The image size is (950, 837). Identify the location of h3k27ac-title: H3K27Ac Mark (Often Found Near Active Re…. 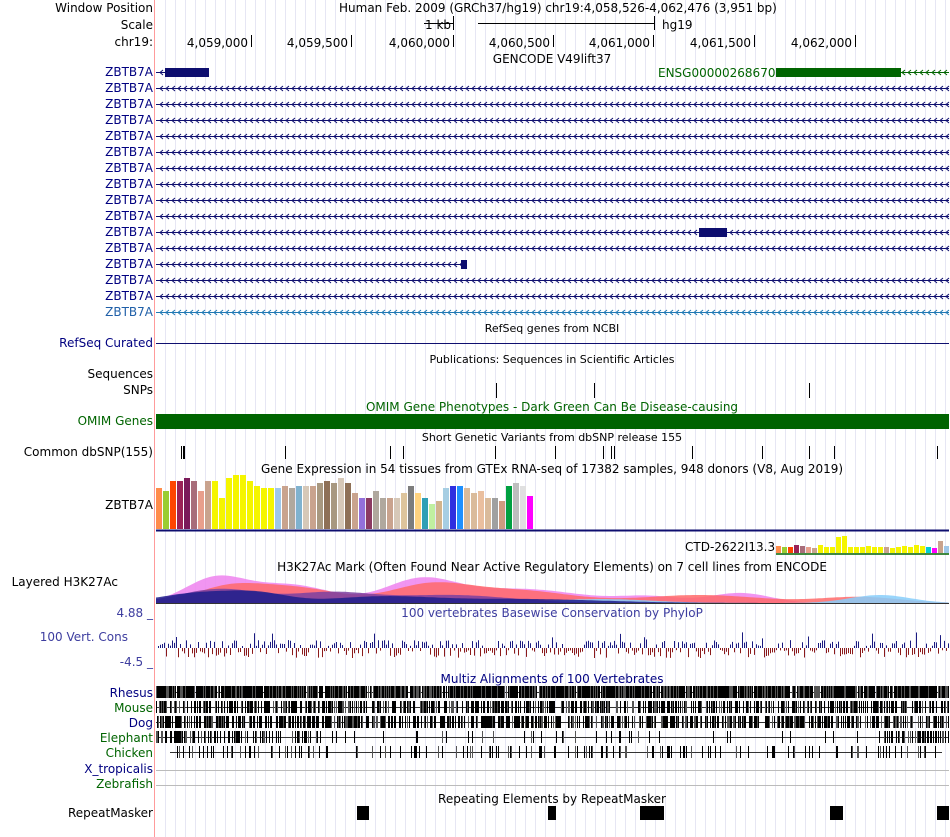
(552, 567).